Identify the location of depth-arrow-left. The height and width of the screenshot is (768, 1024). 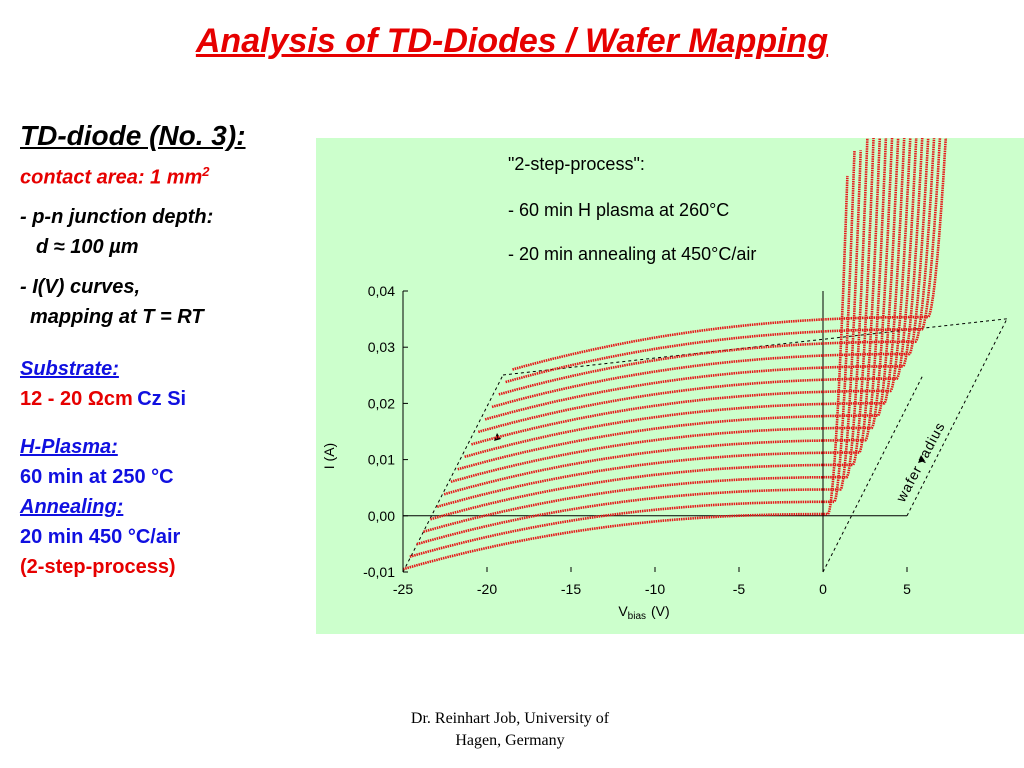
(497, 437).